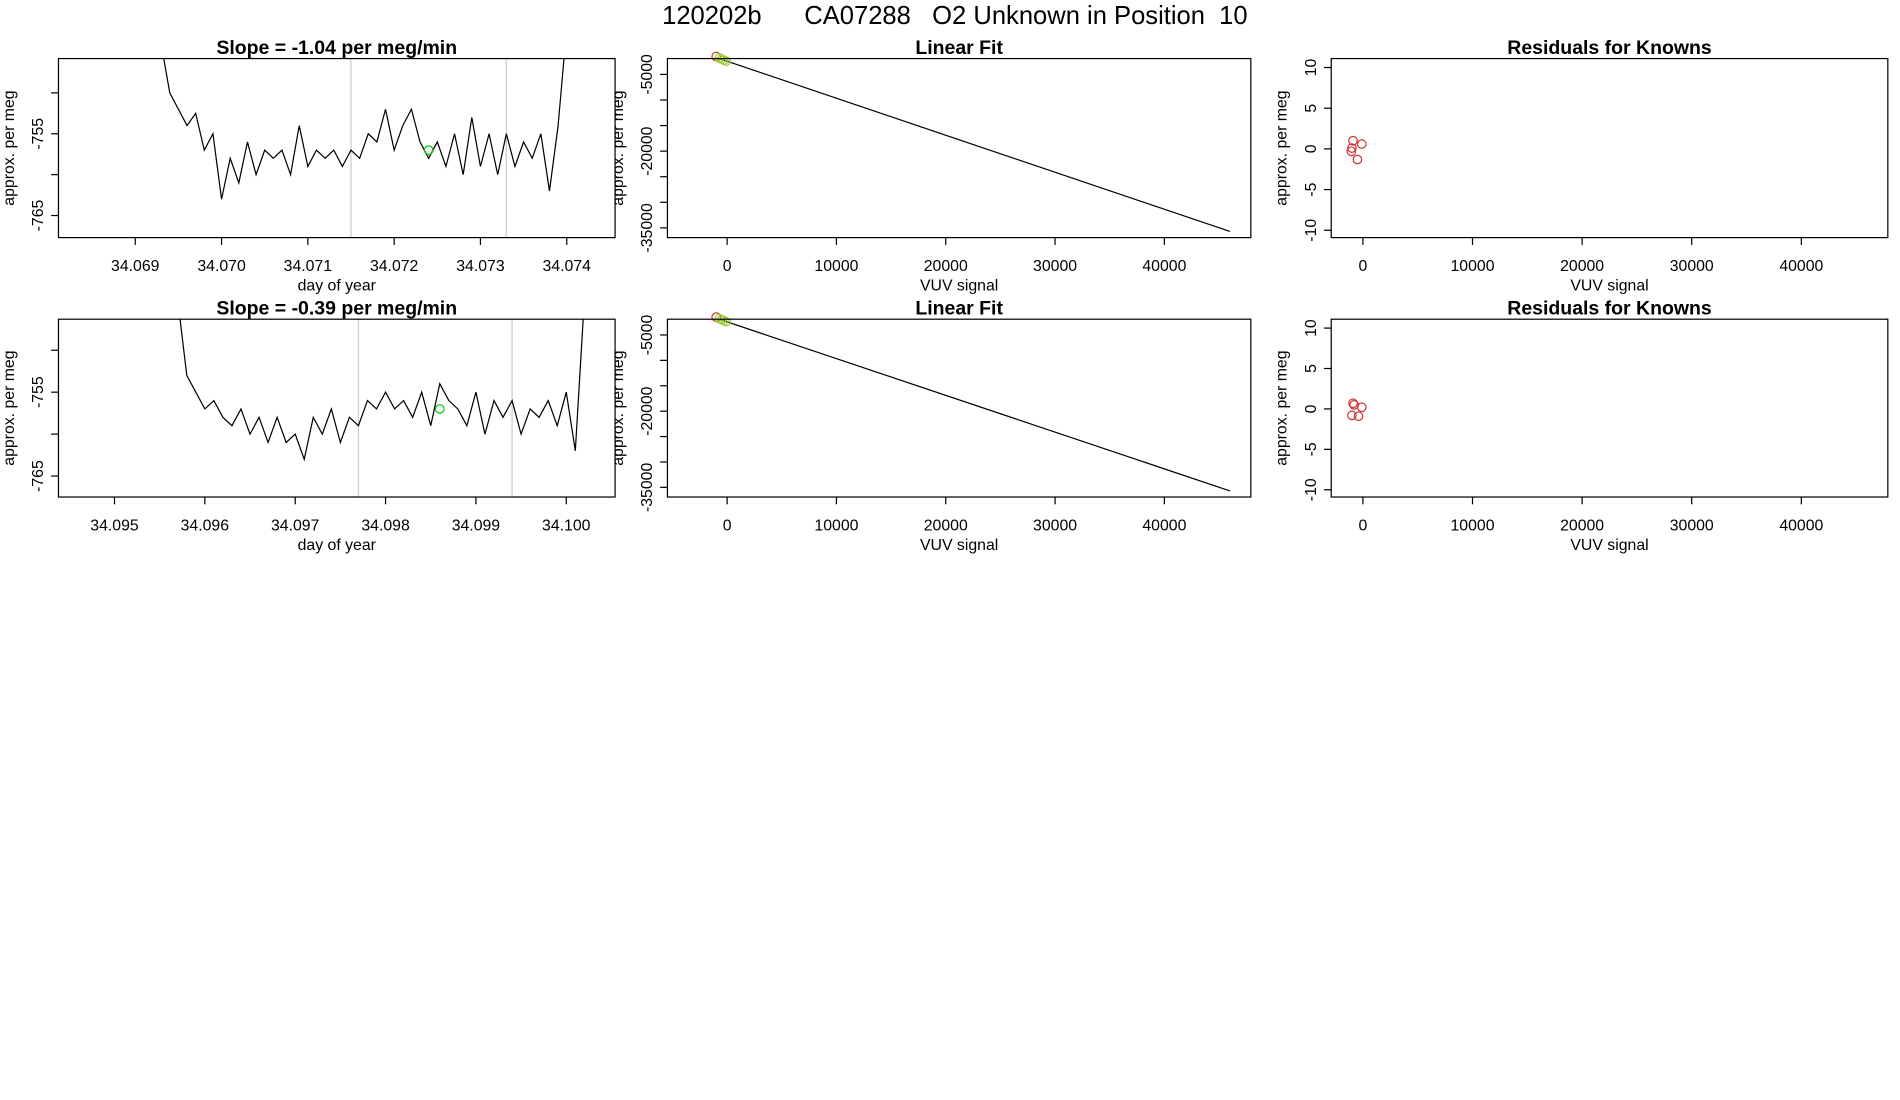 The height and width of the screenshot is (1100, 1900). What do you see at coordinates (336, 48) in the screenshot?
I see `panel-title: Slope = -1.04 per meg/min` at bounding box center [336, 48].